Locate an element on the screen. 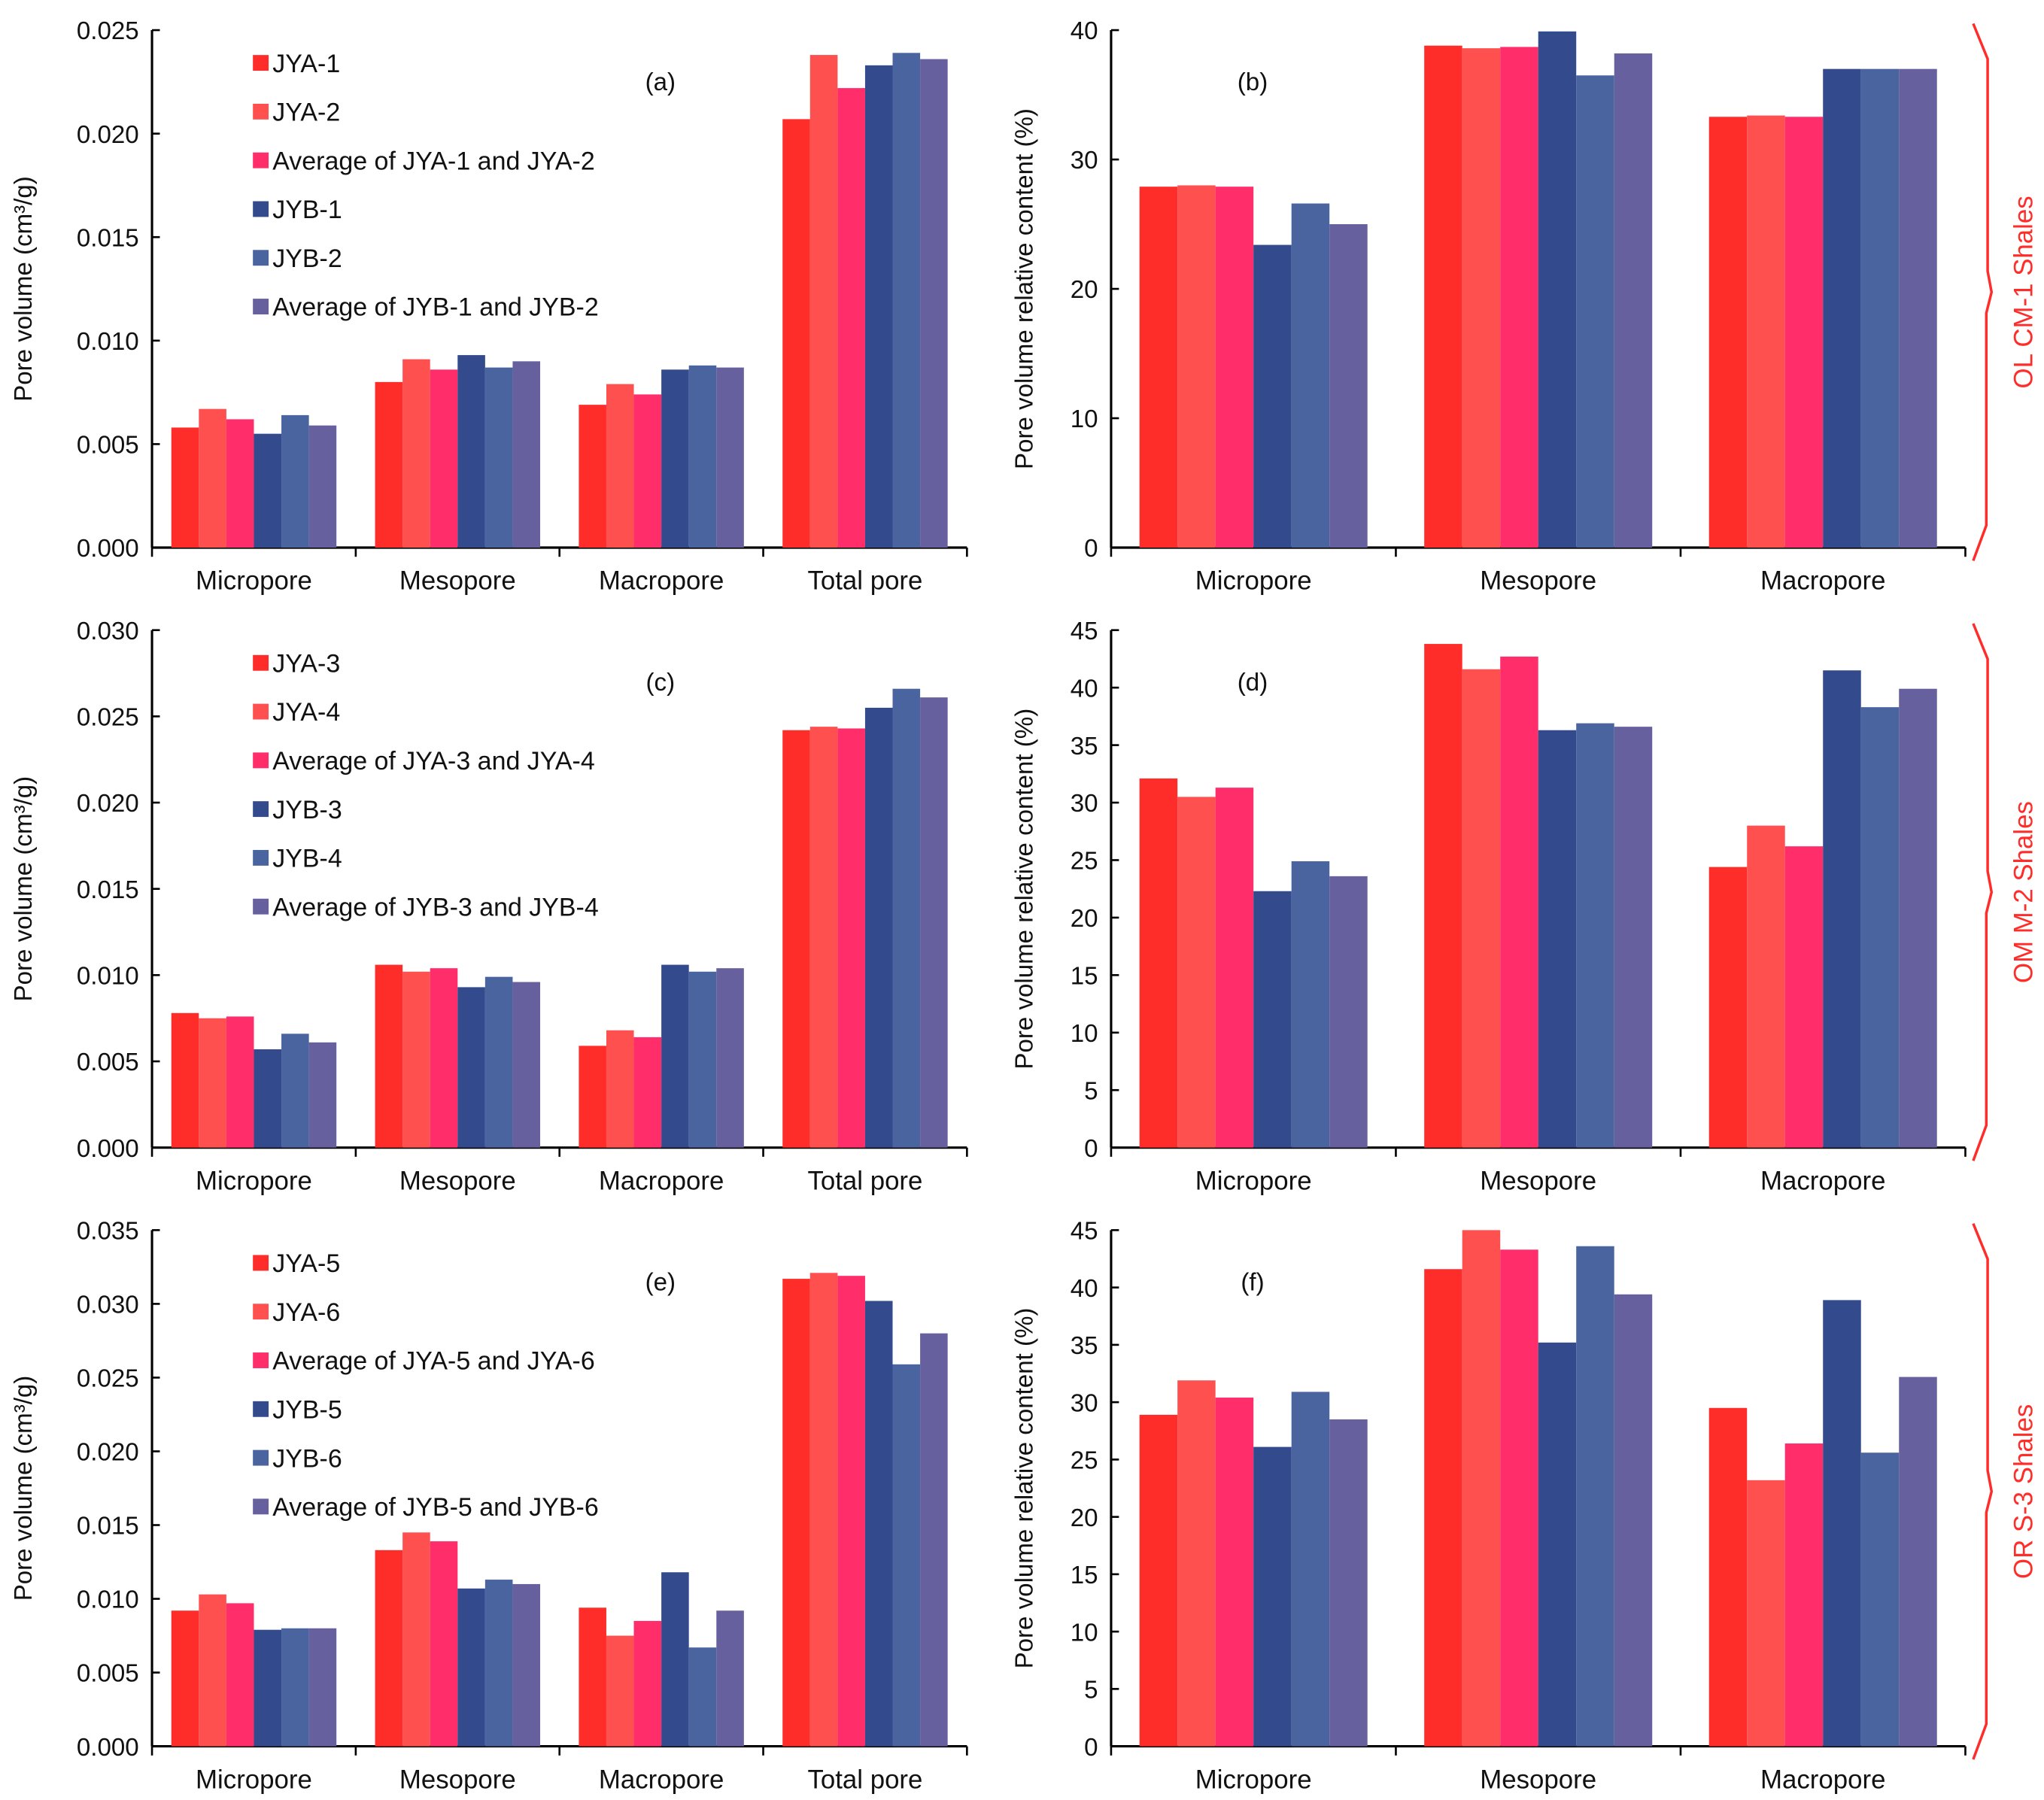 This screenshot has width=2044, height=1800. y-tick-label: 0 is located at coordinates (1091, 549).